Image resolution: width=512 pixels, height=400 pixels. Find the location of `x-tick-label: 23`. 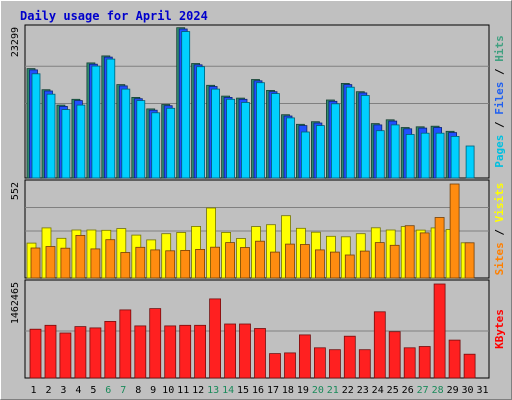

x-tick-label: 23 is located at coordinates (363, 390).